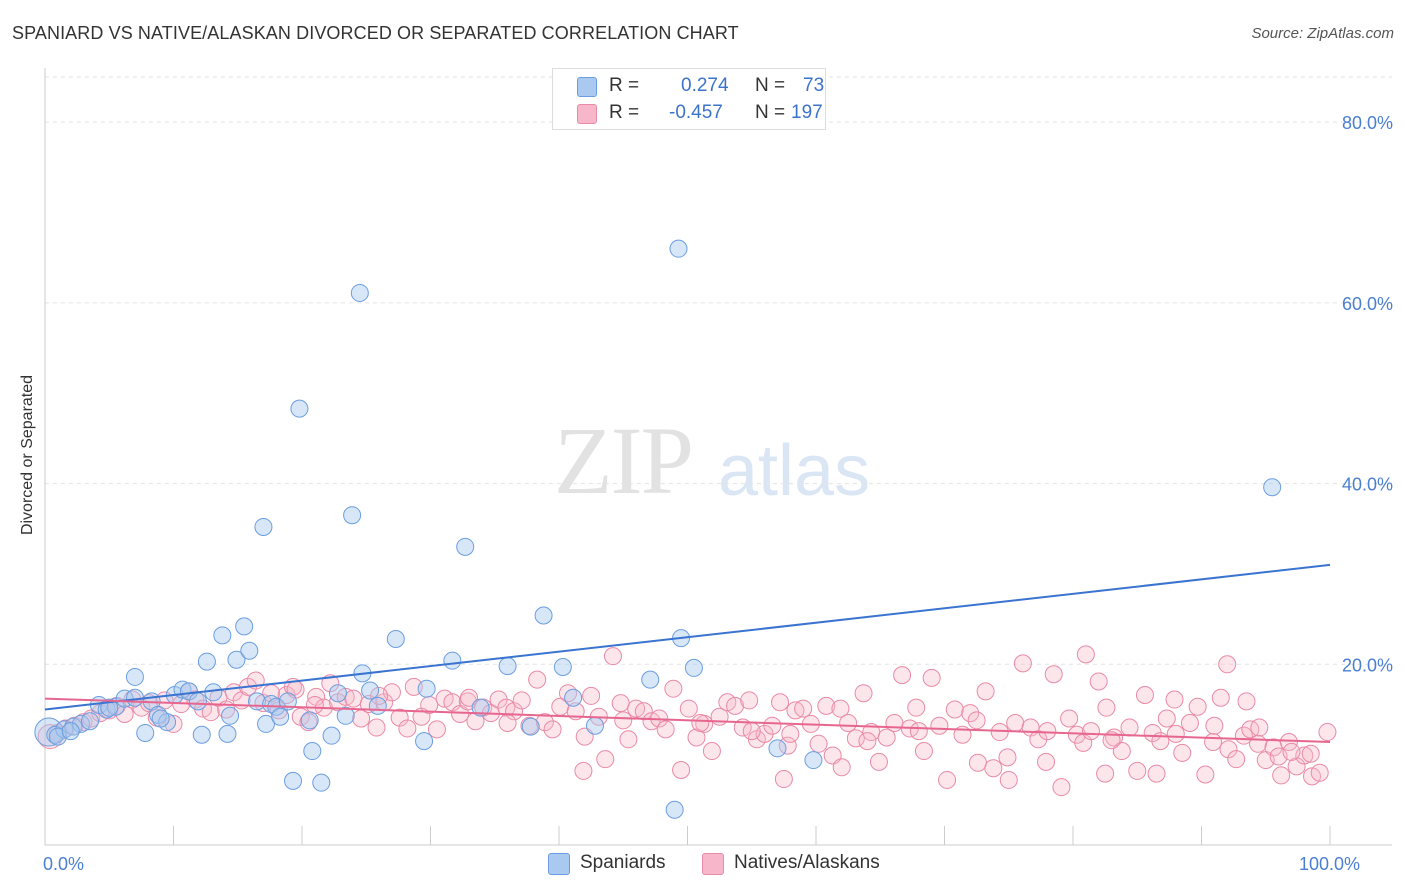 This screenshot has width=1406, height=892. Describe the element at coordinates (814, 85) in the screenshot. I see `legend-n-value: 73` at that location.